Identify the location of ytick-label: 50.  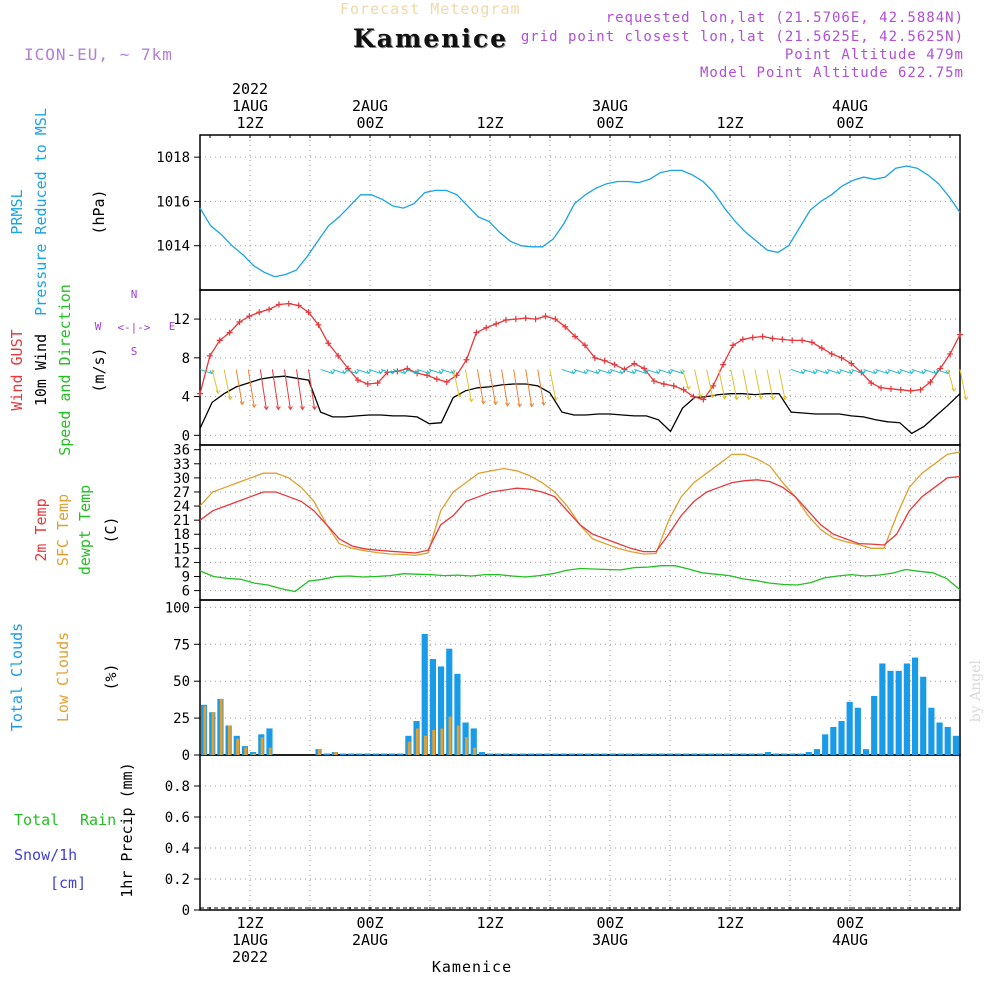
(181, 682).